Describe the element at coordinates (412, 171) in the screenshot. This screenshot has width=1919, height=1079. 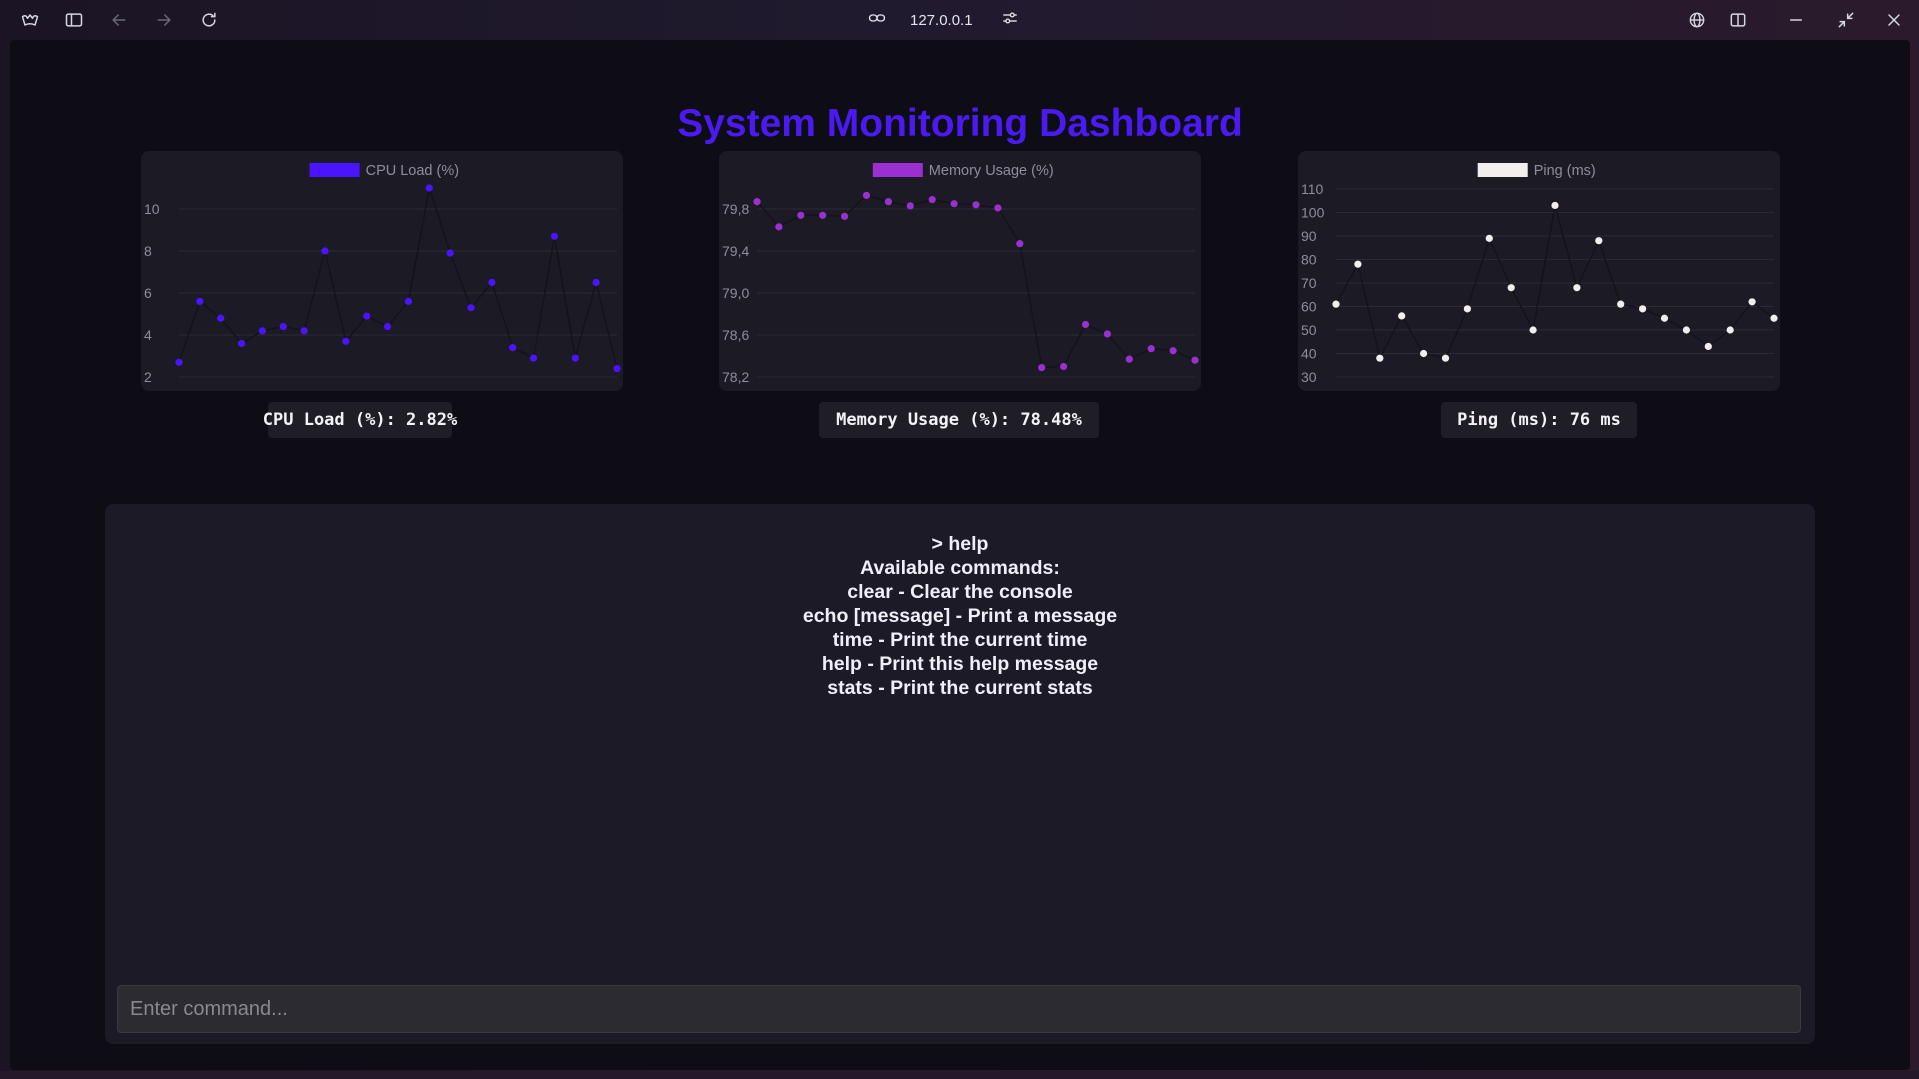
I see `legend-label: CPU Load (%)` at that location.